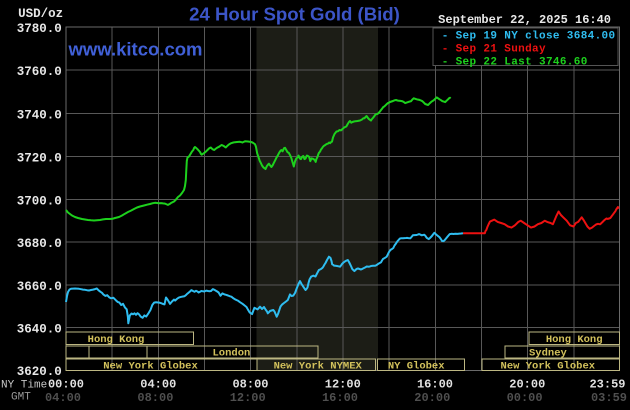  I want to click on svg-text: 3720.0, so click(39, 158).